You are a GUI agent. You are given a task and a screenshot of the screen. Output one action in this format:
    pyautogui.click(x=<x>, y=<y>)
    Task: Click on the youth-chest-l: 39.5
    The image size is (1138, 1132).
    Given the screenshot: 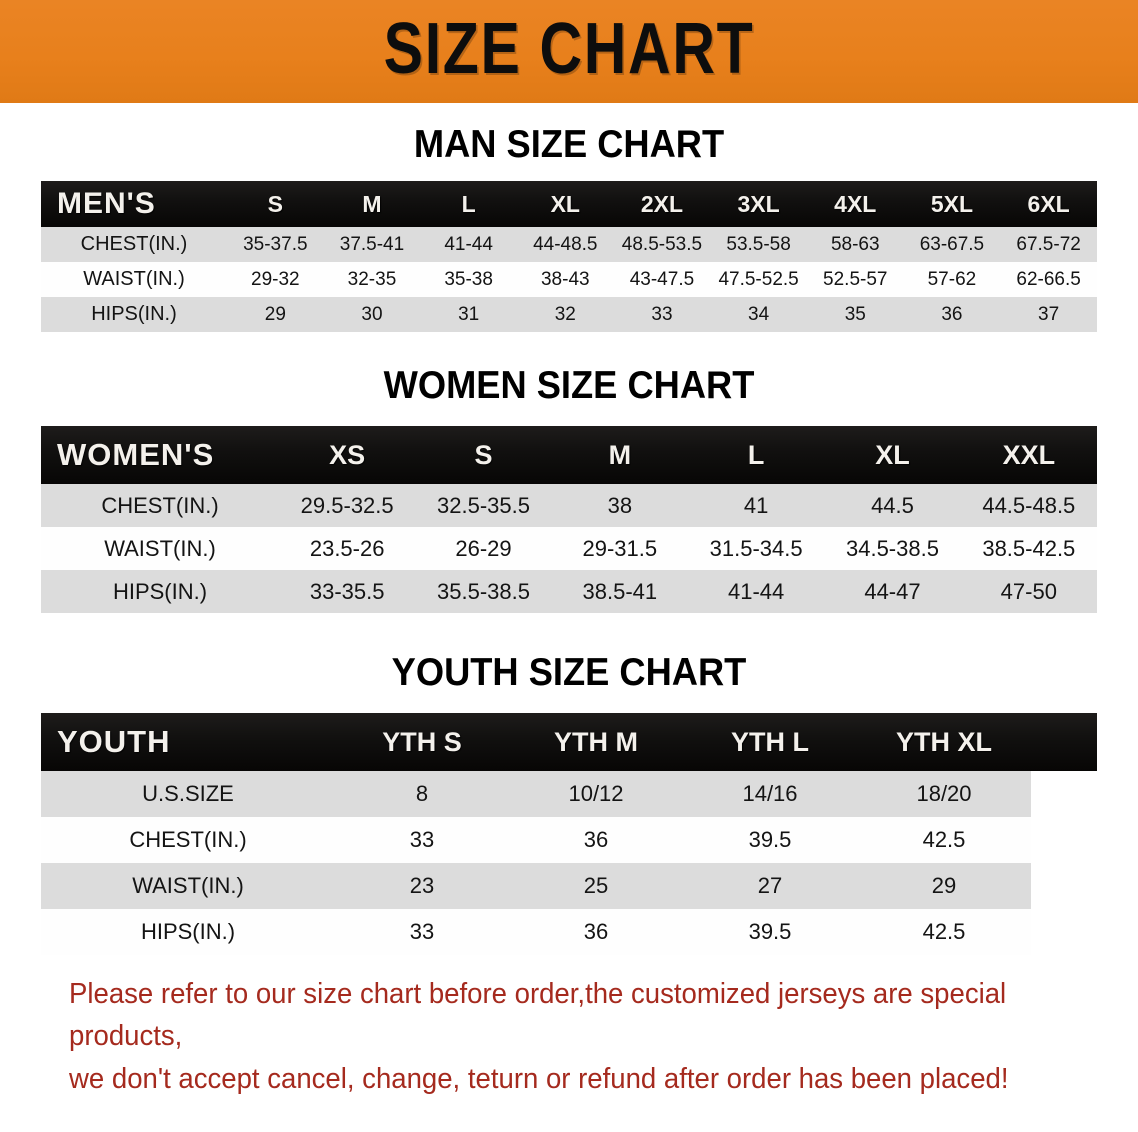 What is the action you would take?
    pyautogui.click(x=770, y=840)
    